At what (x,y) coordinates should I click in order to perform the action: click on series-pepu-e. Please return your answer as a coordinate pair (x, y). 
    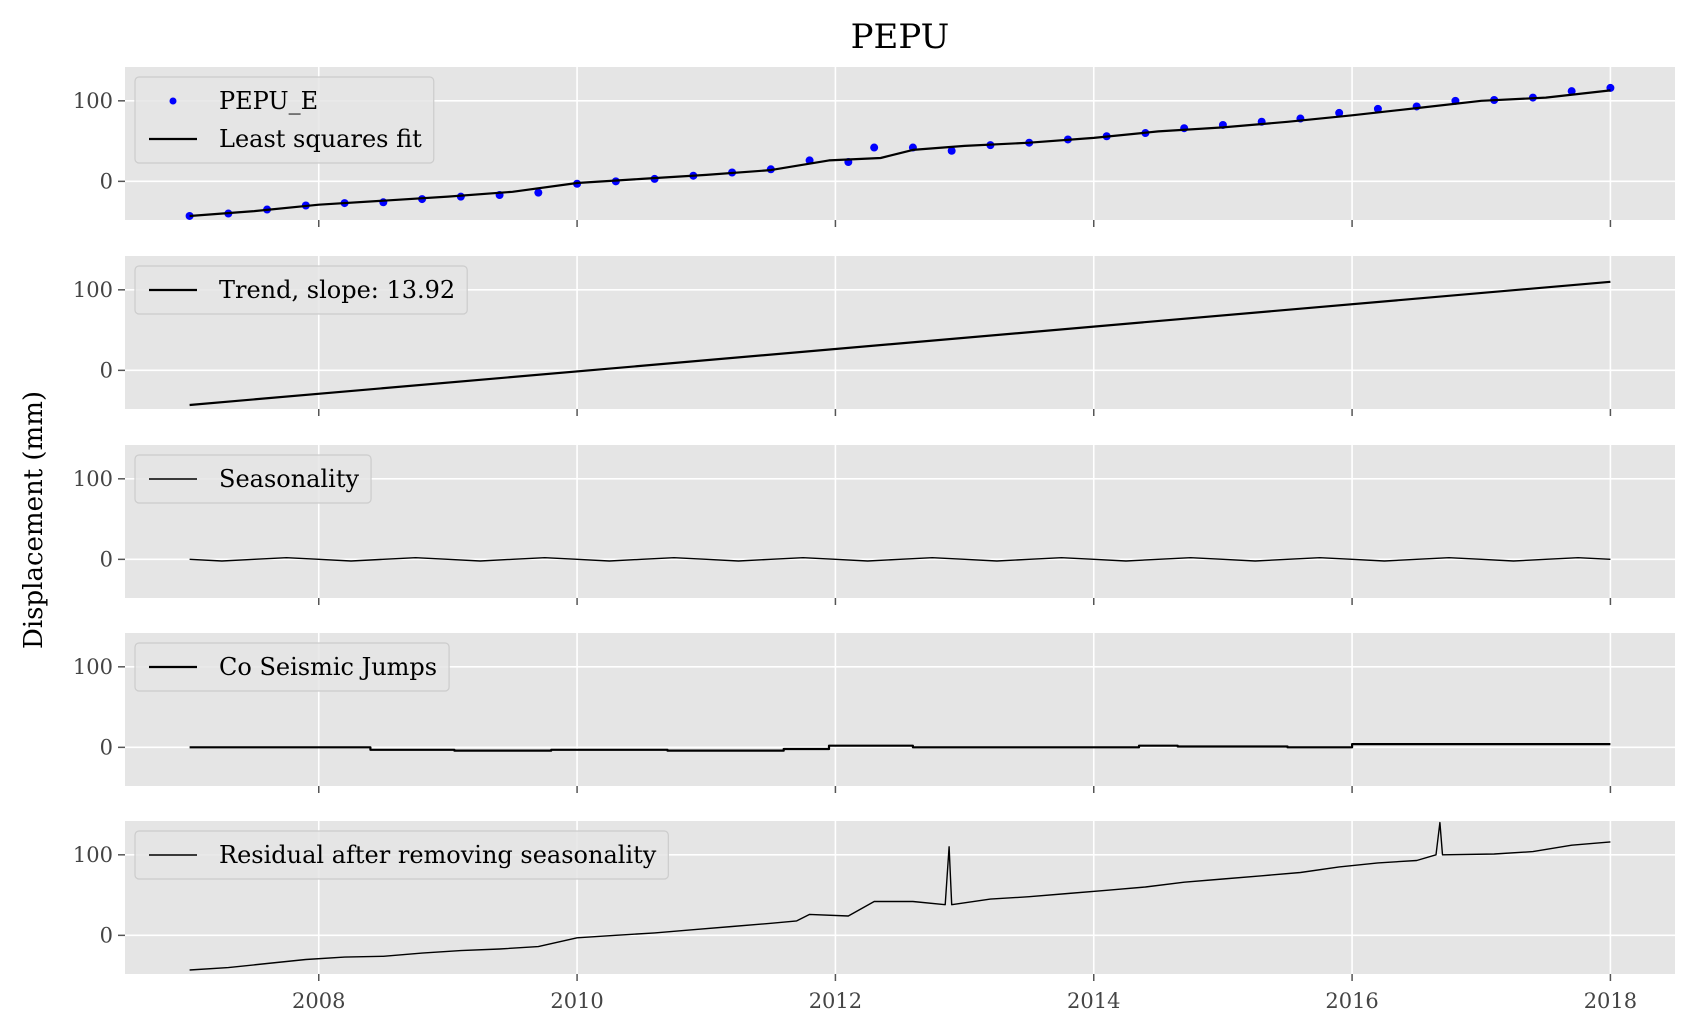
    Looking at the image, I should click on (900, 151).